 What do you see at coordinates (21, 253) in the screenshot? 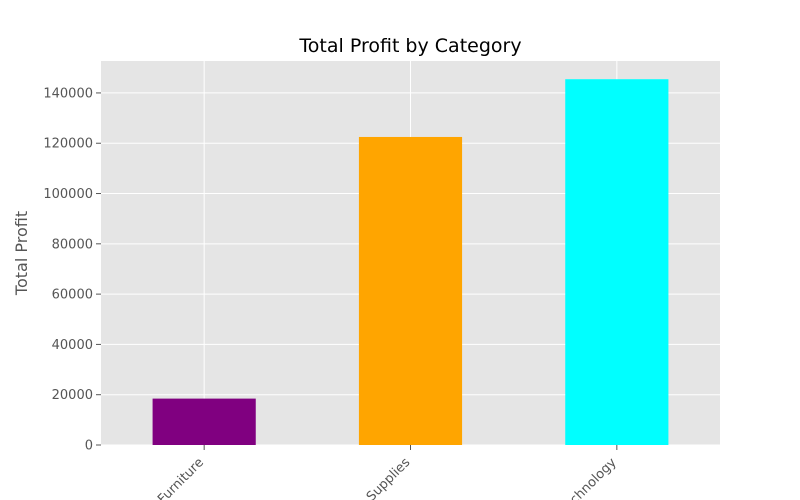
I see `y-axis-label: Total Profit` at bounding box center [21, 253].